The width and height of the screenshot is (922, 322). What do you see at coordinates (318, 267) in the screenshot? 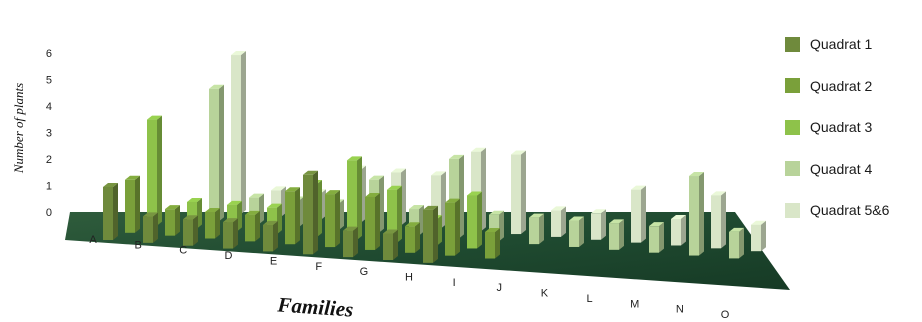
I see `x-tick-label: F` at bounding box center [318, 267].